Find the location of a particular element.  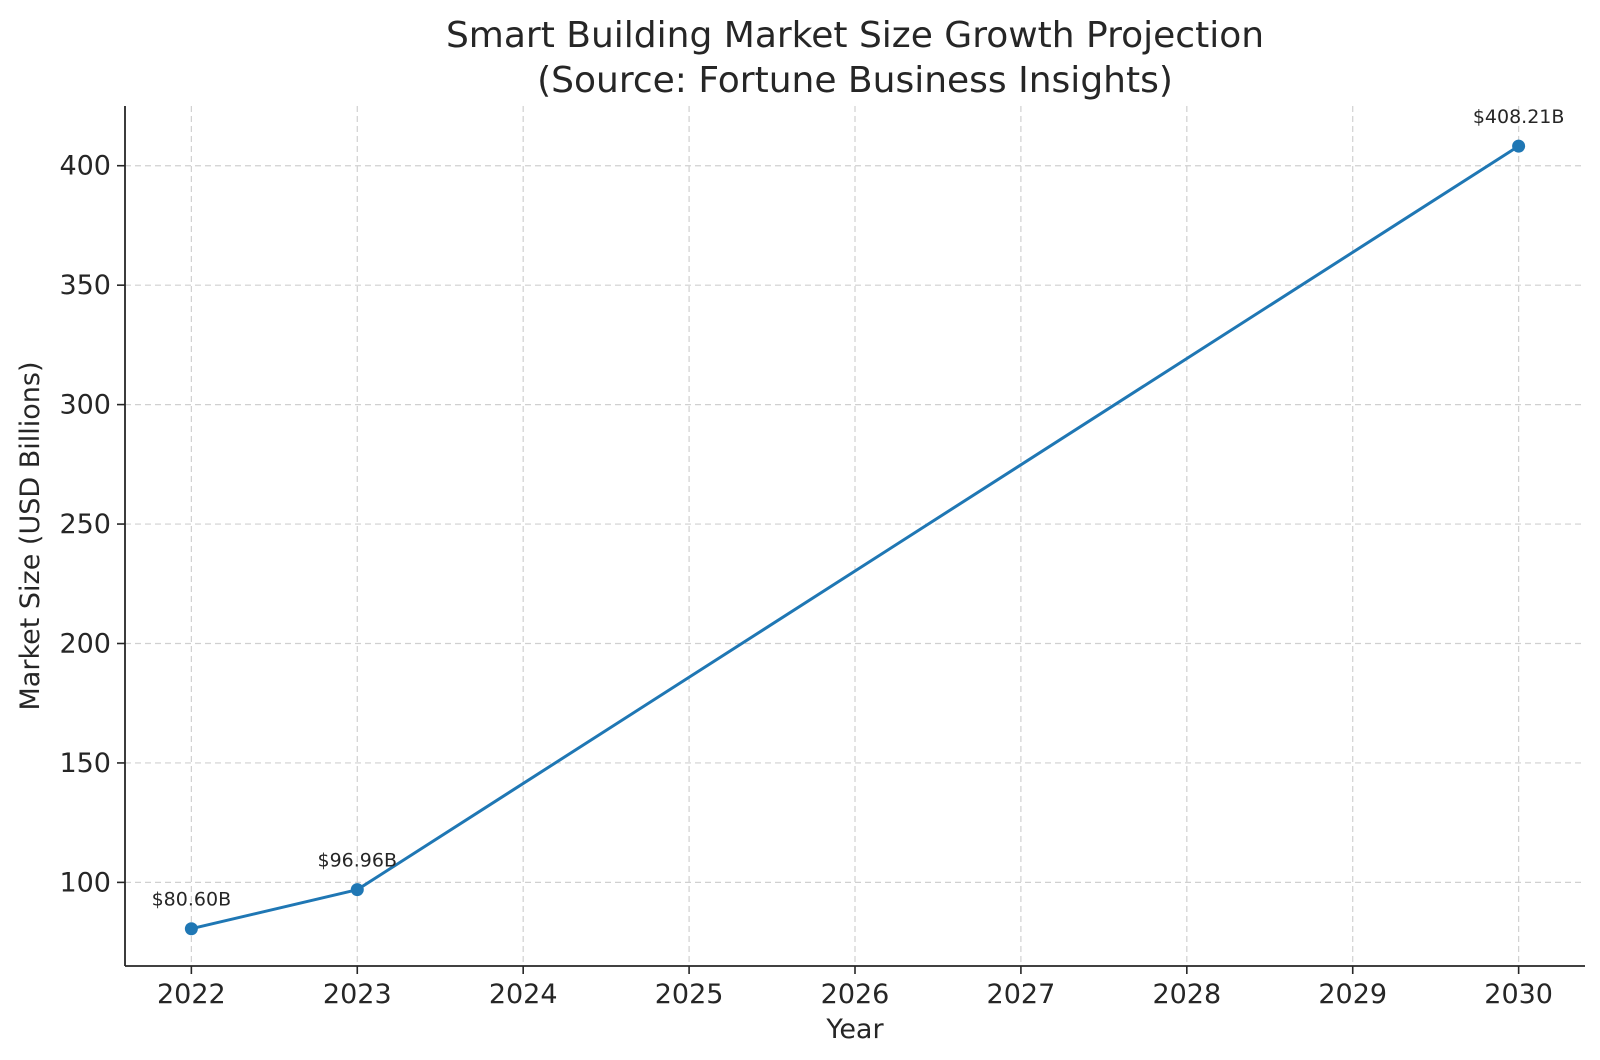

x-tick-label: 2024 is located at coordinates (523, 994).